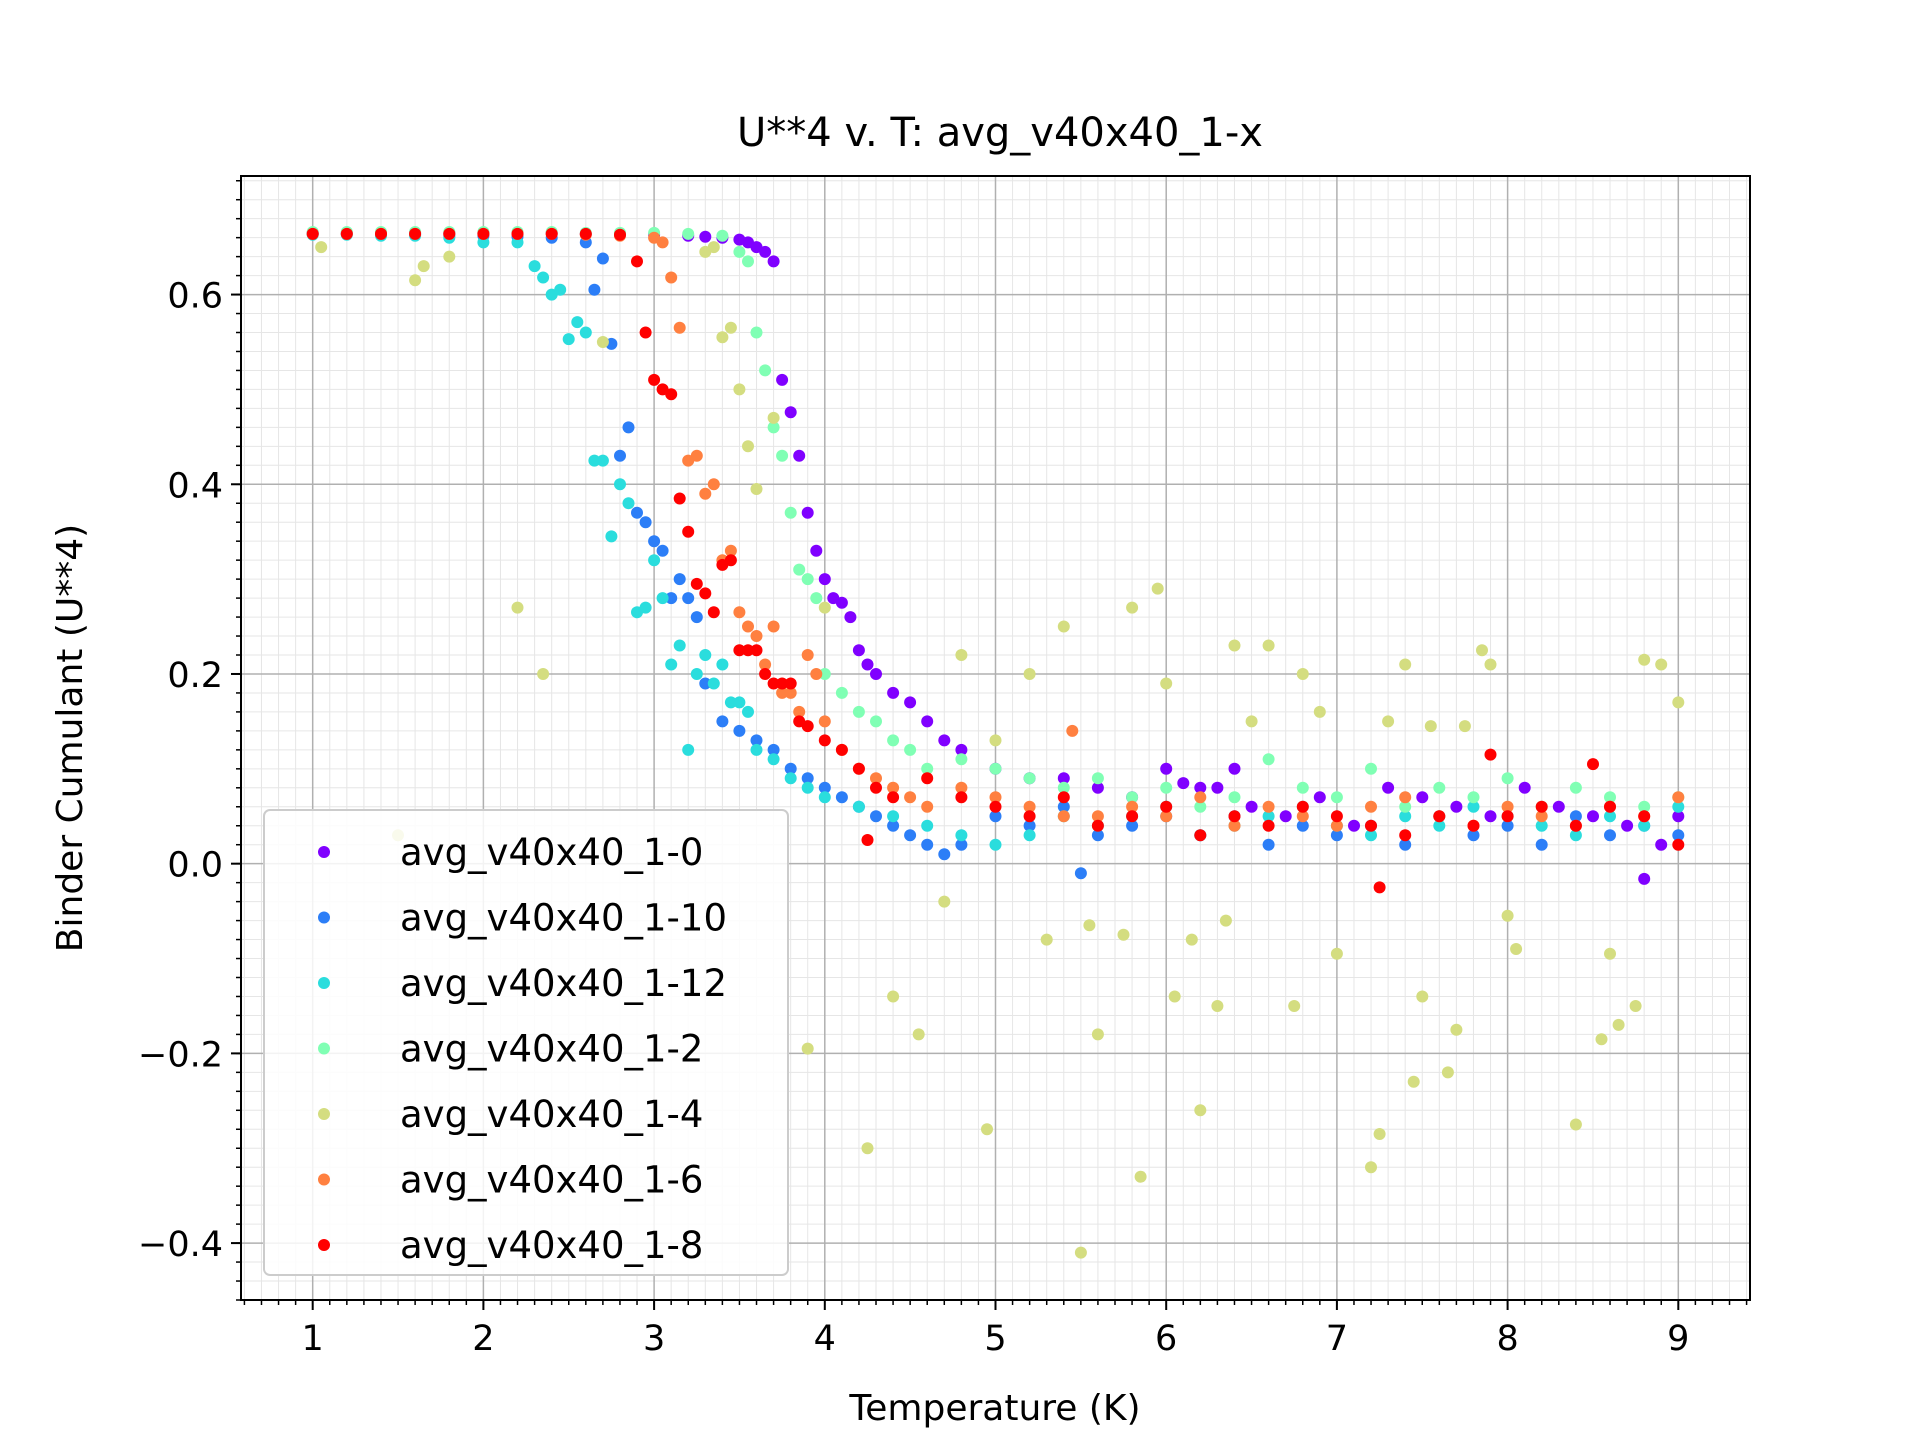  I want to click on x-tick-label: 5, so click(995, 1339).